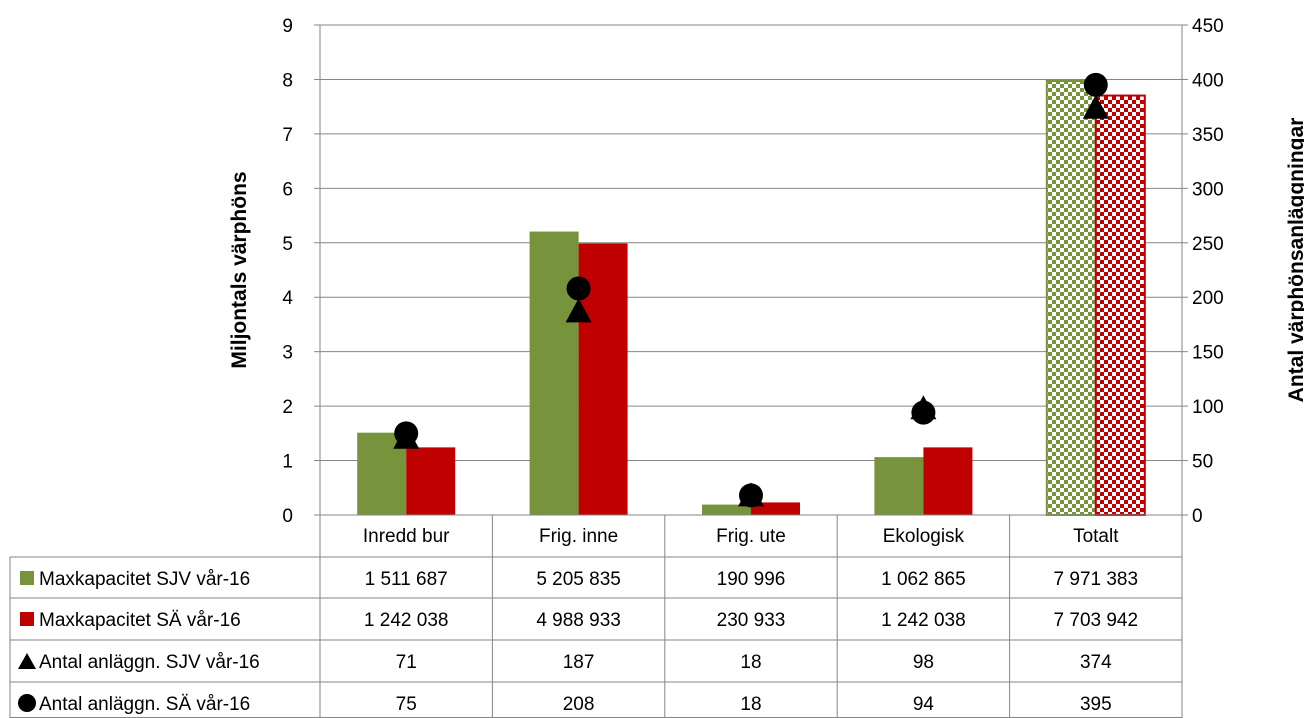  I want to click on data-cell: 230 933, so click(751, 620).